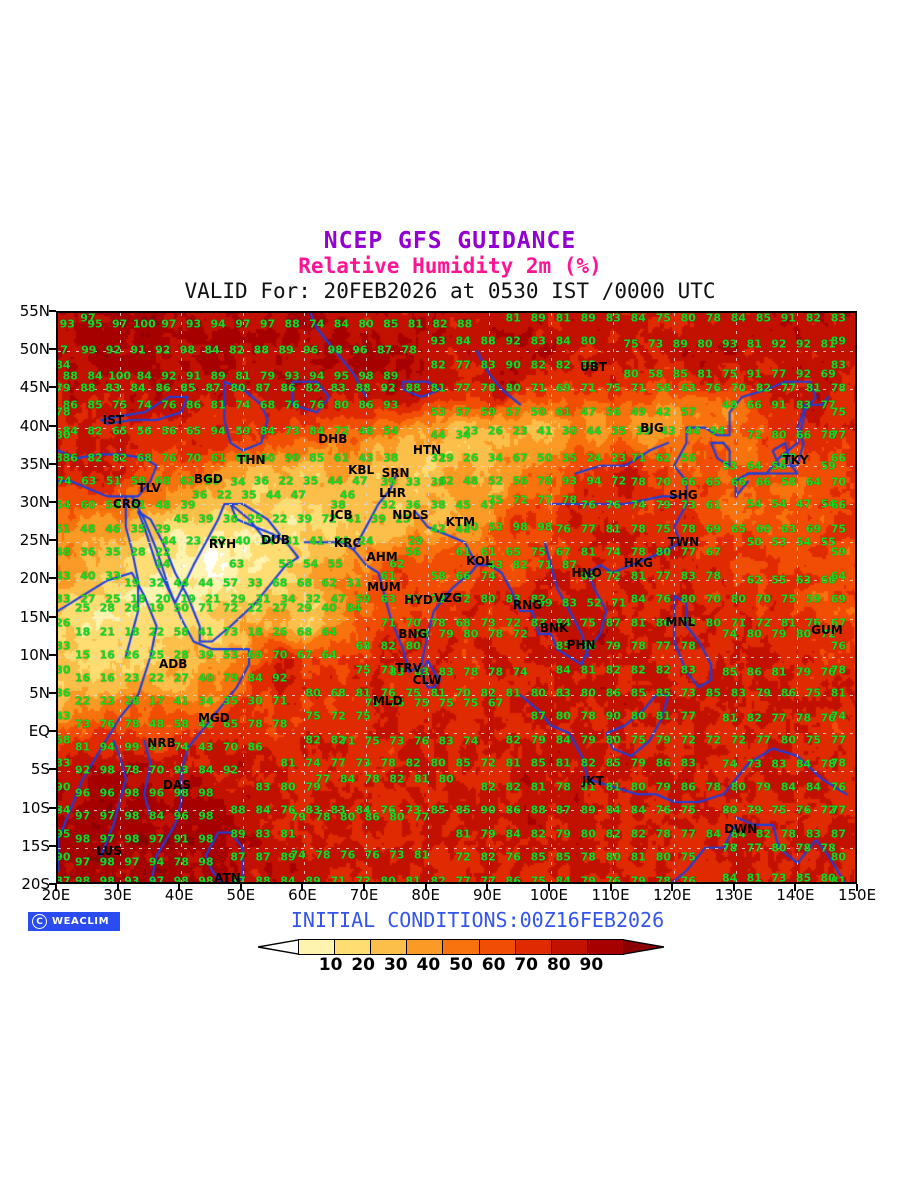  Describe the element at coordinates (313, 599) in the screenshot. I see `grid-value-label: 32` at that location.